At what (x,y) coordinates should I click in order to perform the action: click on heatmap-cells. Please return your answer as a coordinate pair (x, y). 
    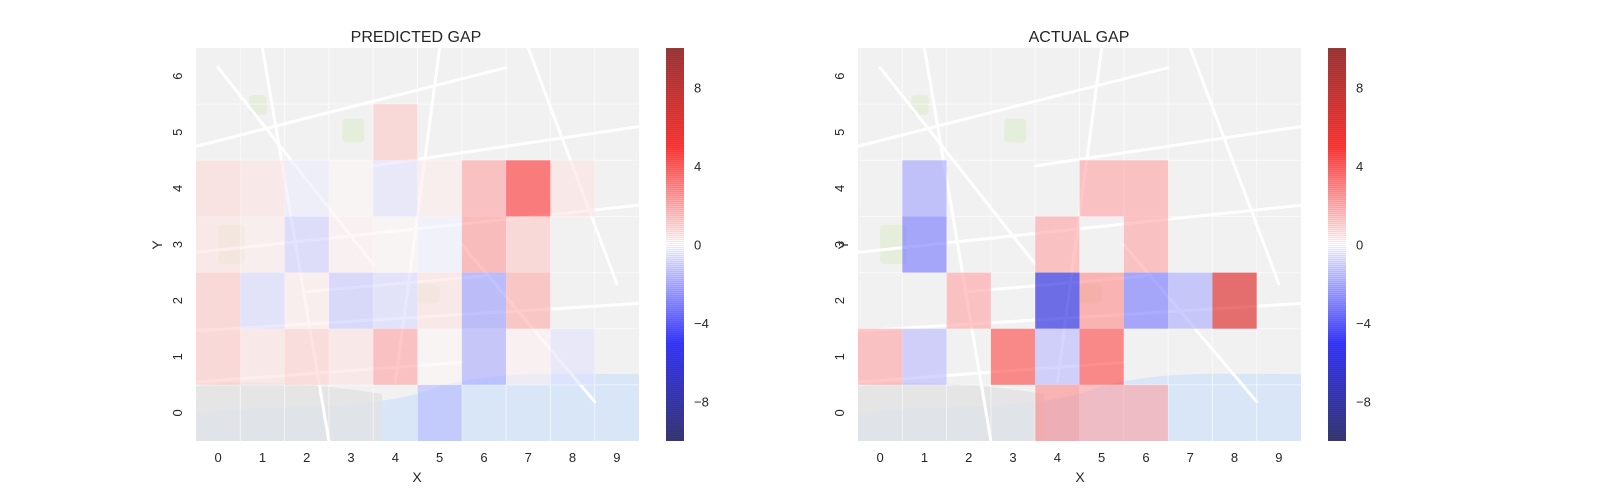
    Looking at the image, I should click on (1057, 300).